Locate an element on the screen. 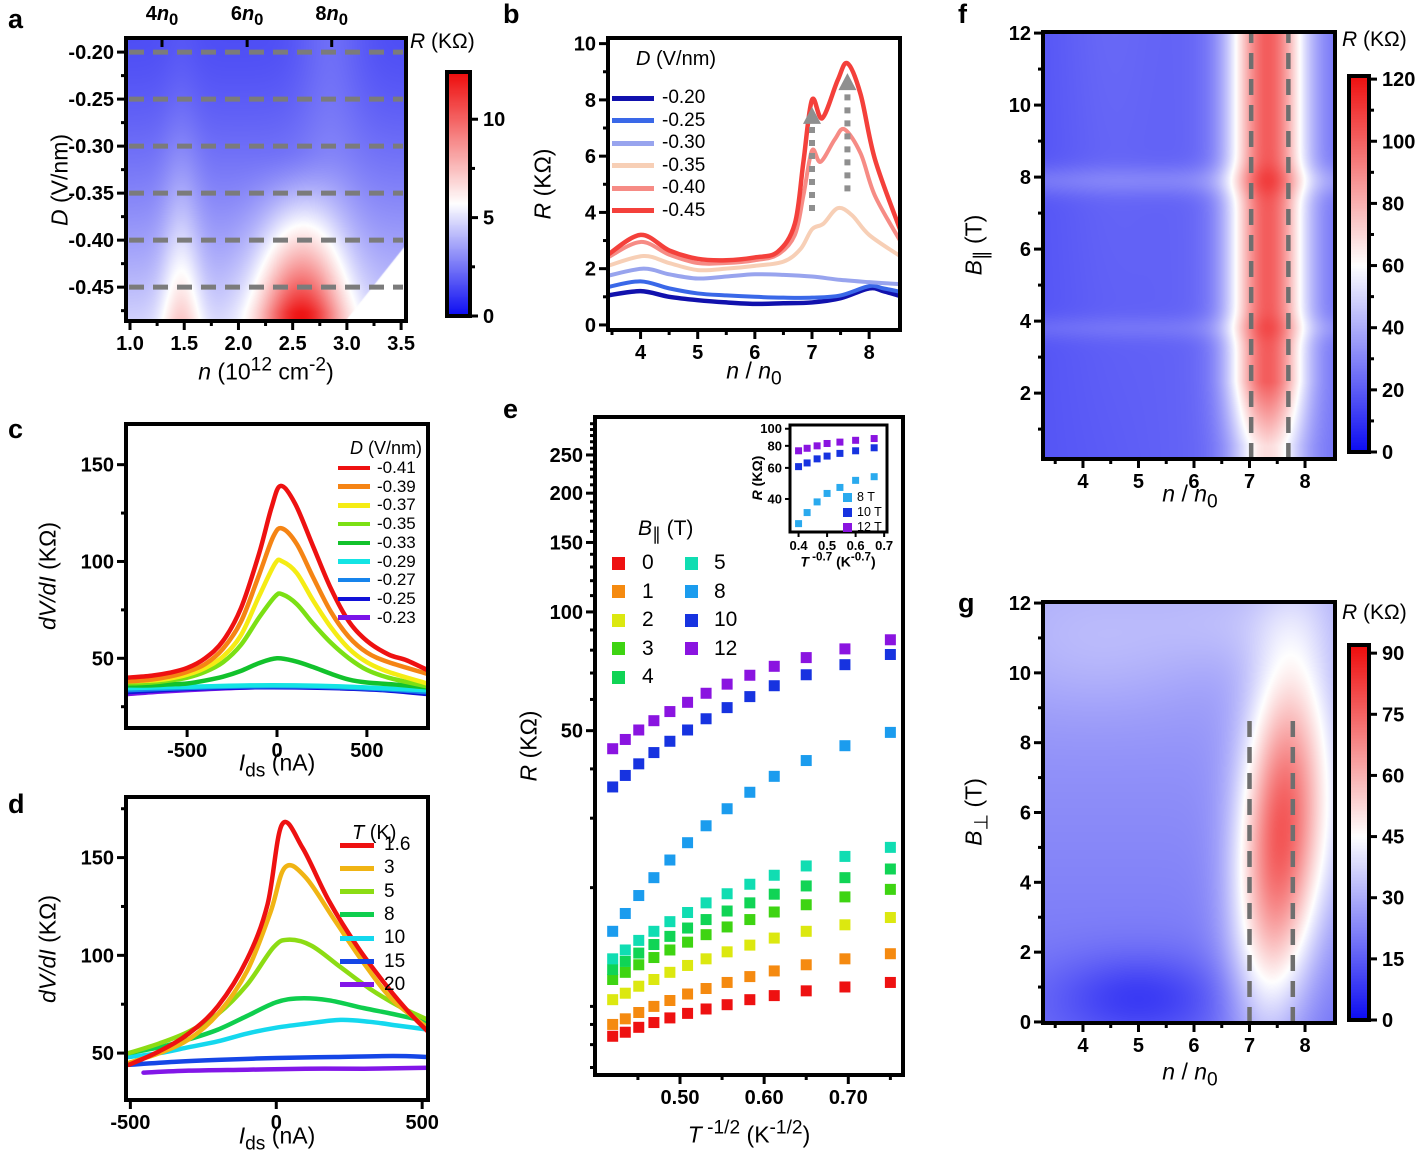 Image resolution: width=1426 pixels, height=1173 pixels. legend-label: 8 is located at coordinates (720, 591).